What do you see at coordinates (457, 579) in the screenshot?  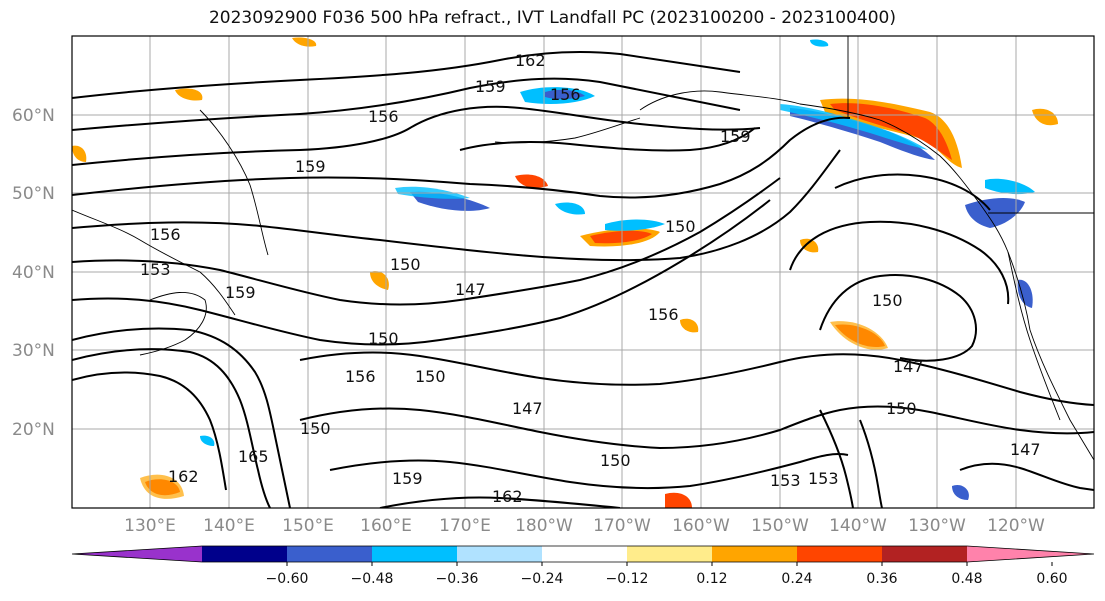 I see `colorbar-tick-label: −0.36` at bounding box center [457, 579].